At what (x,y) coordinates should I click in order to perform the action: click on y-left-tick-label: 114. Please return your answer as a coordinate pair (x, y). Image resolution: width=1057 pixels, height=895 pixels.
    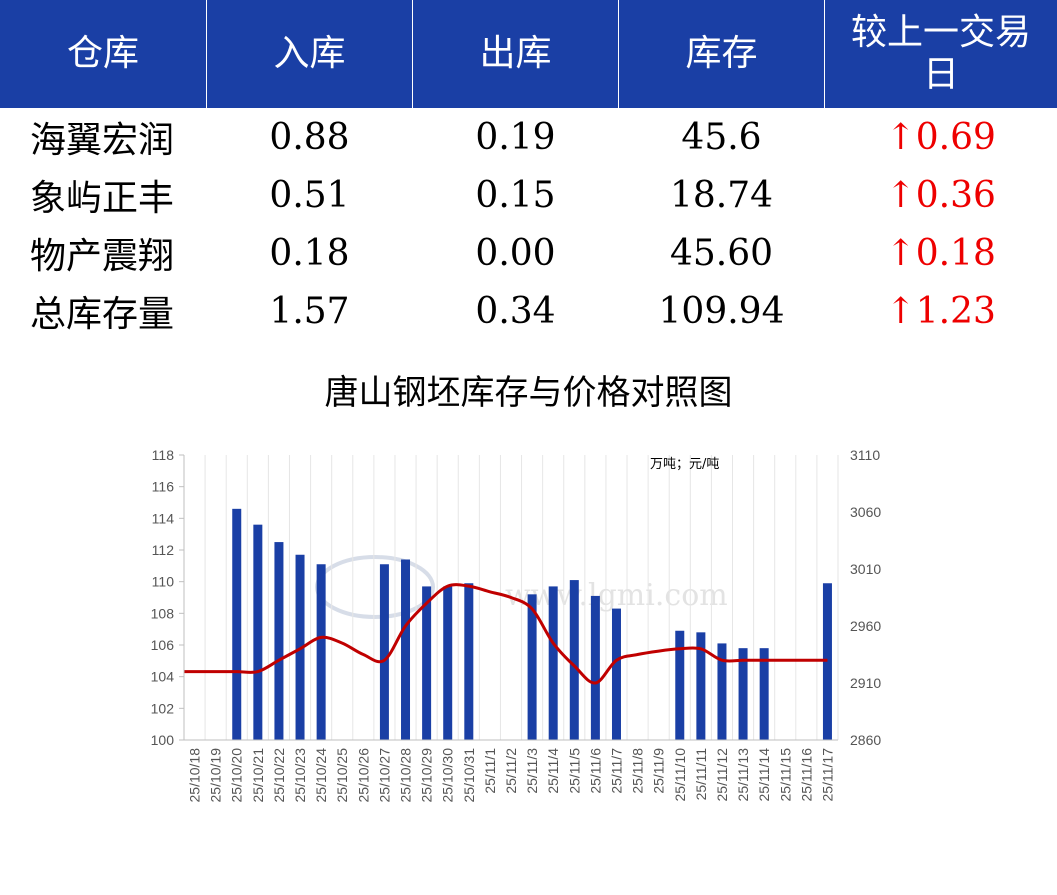
    Looking at the image, I should click on (163, 518).